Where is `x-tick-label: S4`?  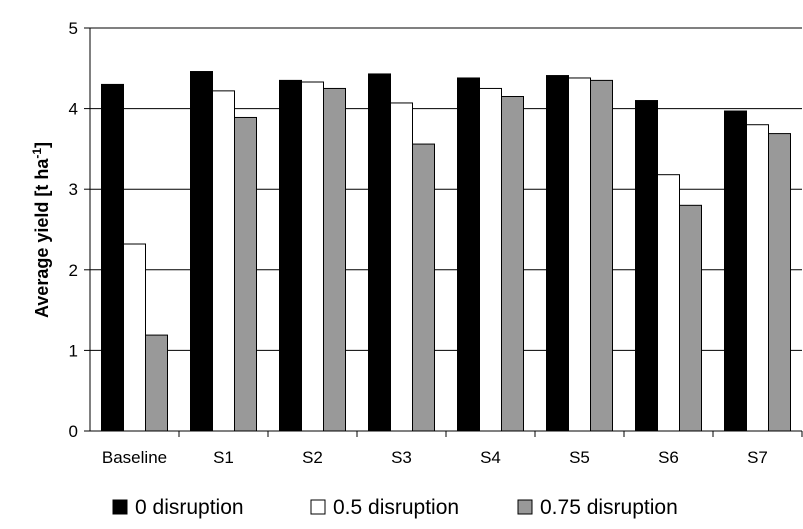 x-tick-label: S4 is located at coordinates (490, 457).